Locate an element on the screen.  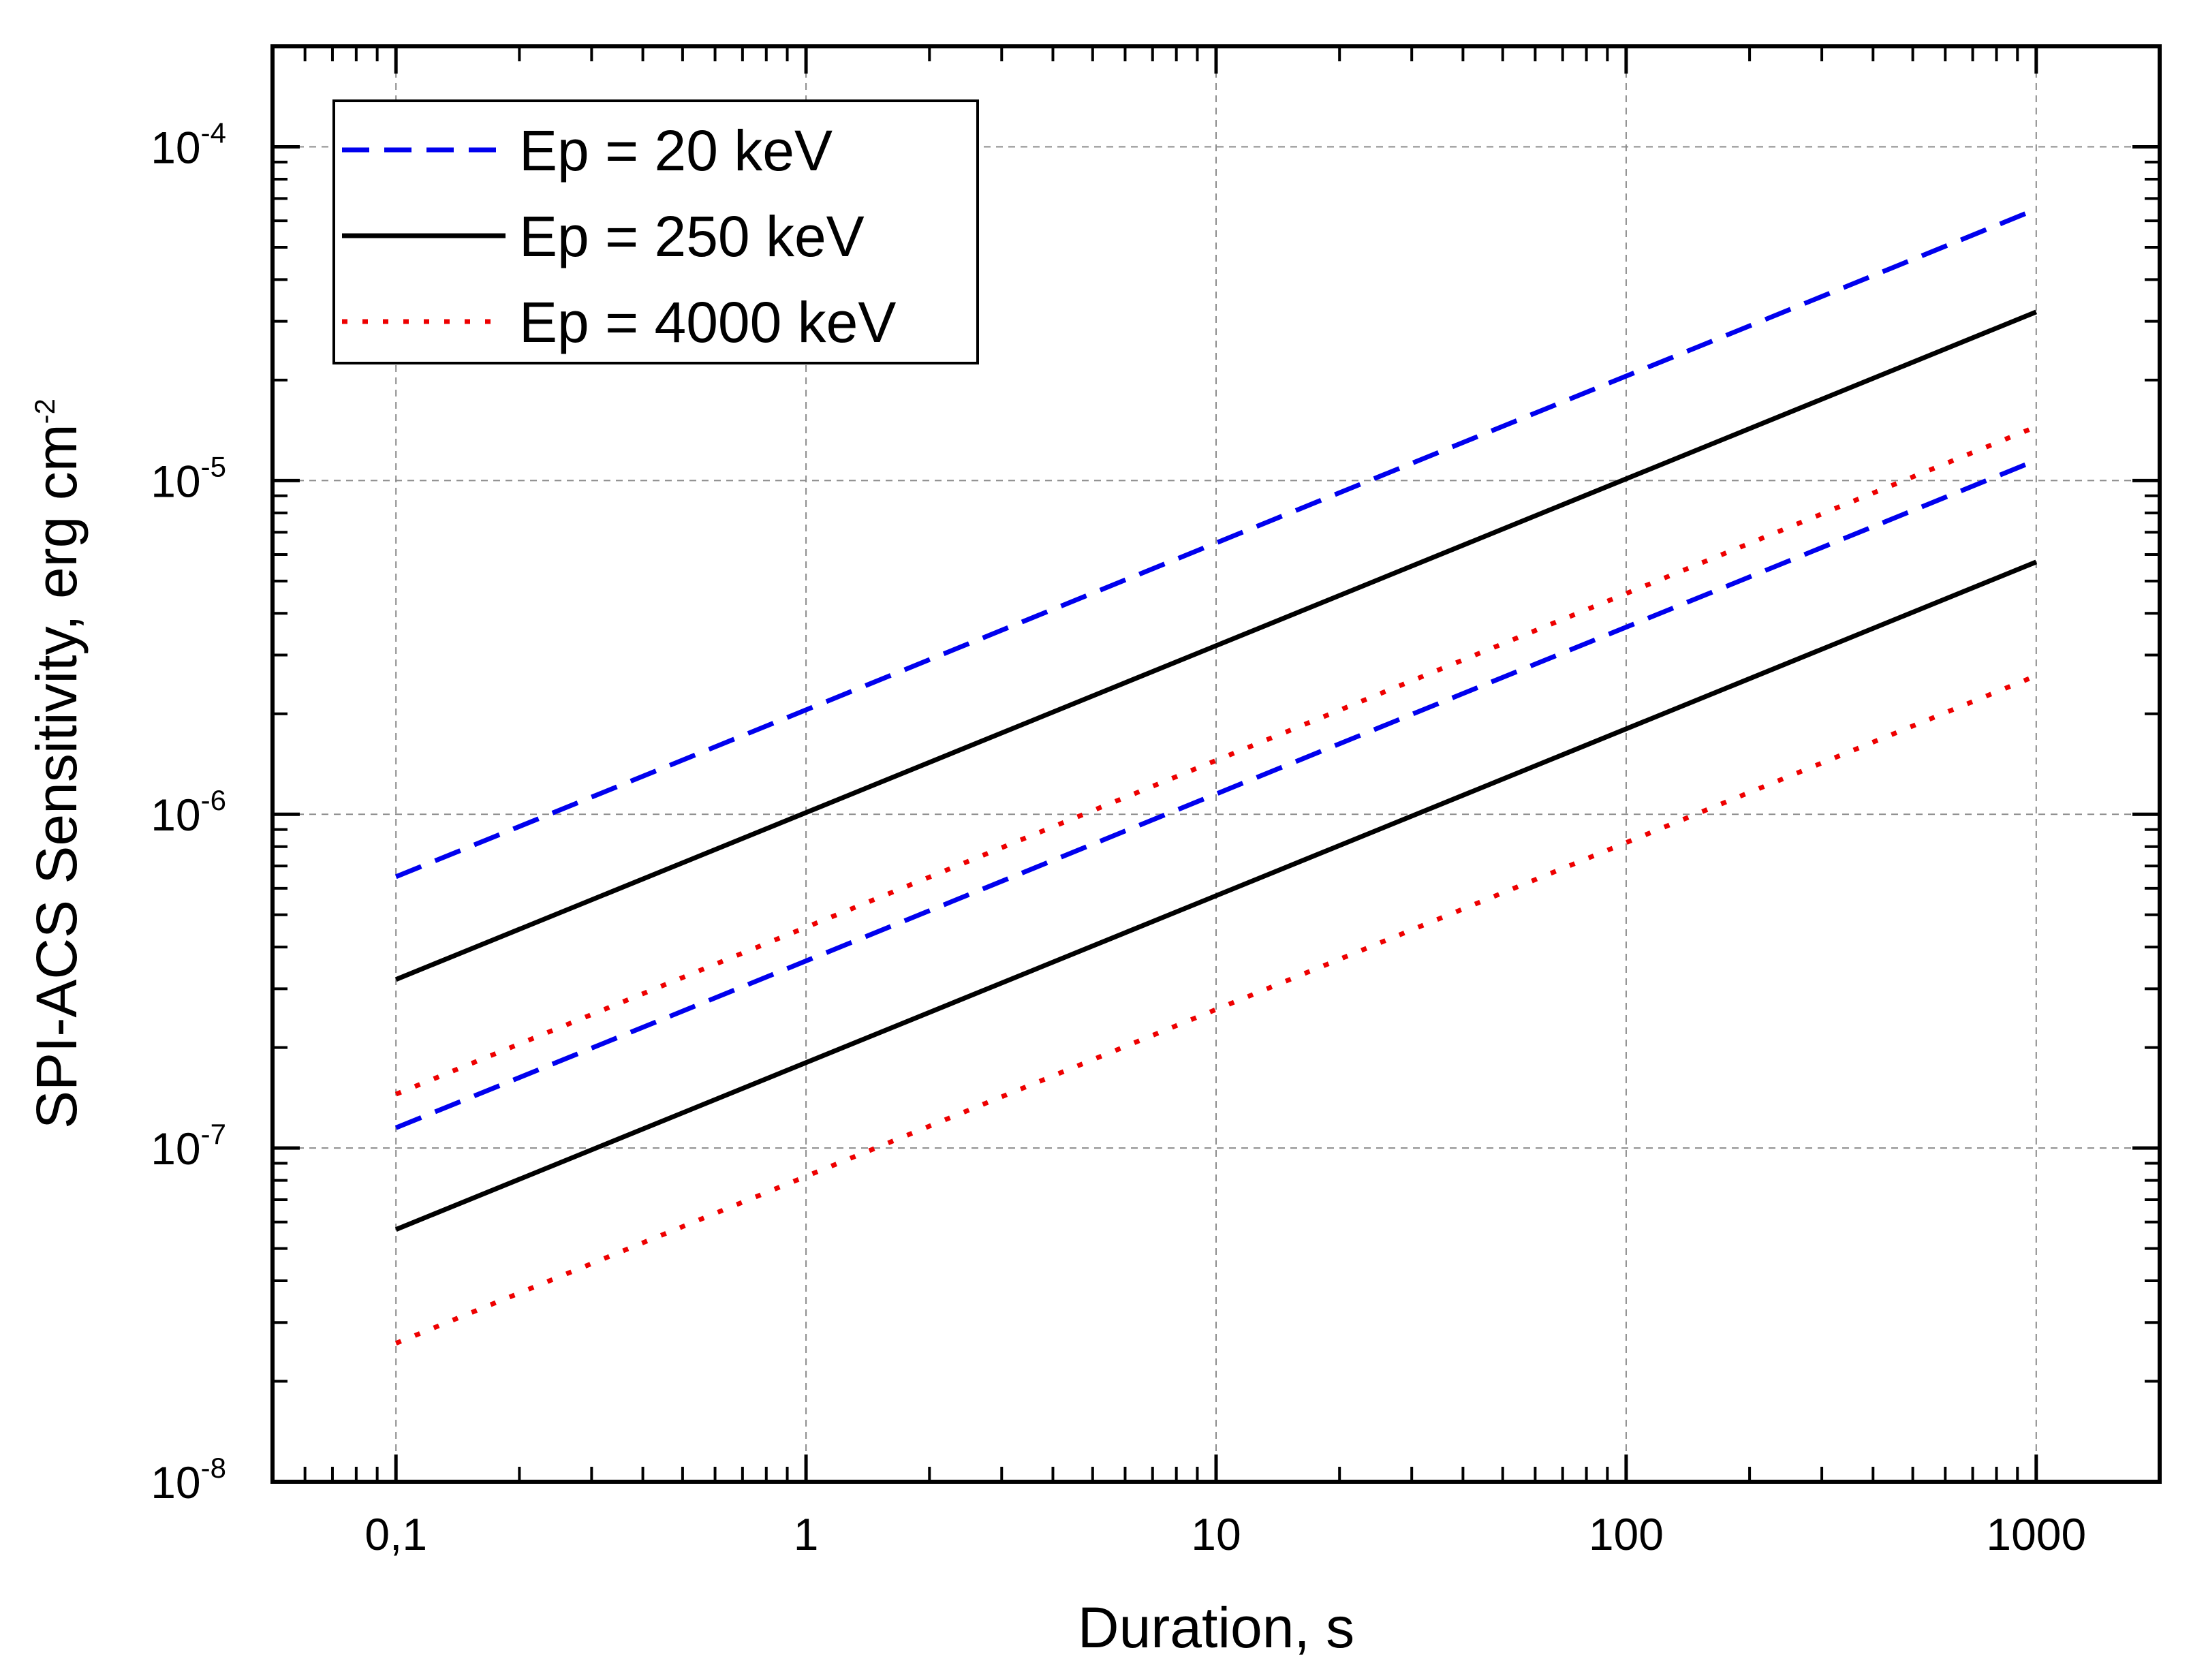
legend-label: Ep = 20 keV is located at coordinates (676, 151).